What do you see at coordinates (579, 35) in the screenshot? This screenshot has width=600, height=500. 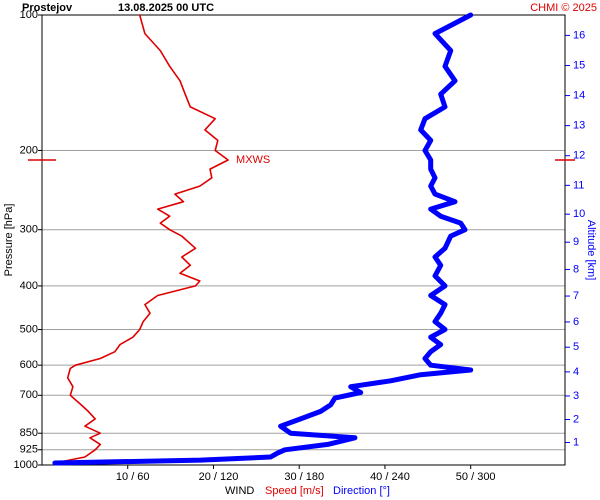 I see `y2-tick-label: 16` at bounding box center [579, 35].